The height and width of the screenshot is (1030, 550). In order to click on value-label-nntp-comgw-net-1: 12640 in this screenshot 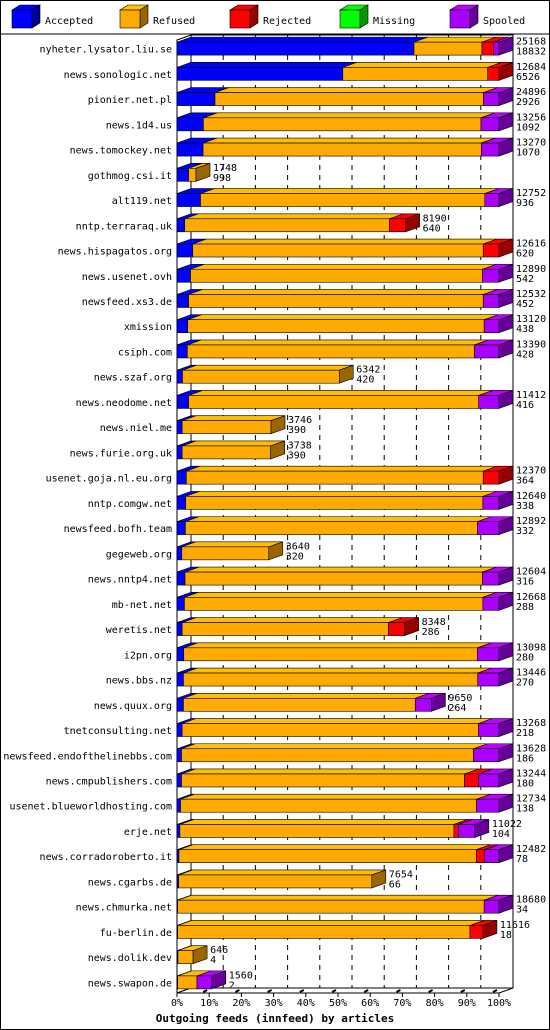, I will do `click(531, 496)`.